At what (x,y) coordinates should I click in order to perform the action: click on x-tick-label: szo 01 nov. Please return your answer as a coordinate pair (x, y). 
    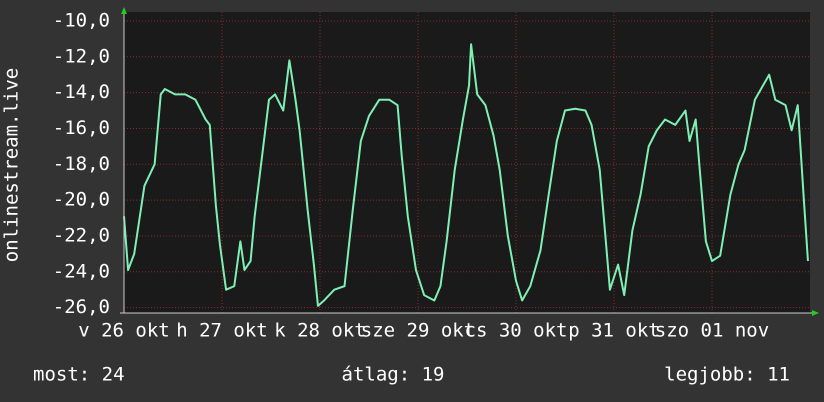
    Looking at the image, I should click on (712, 331).